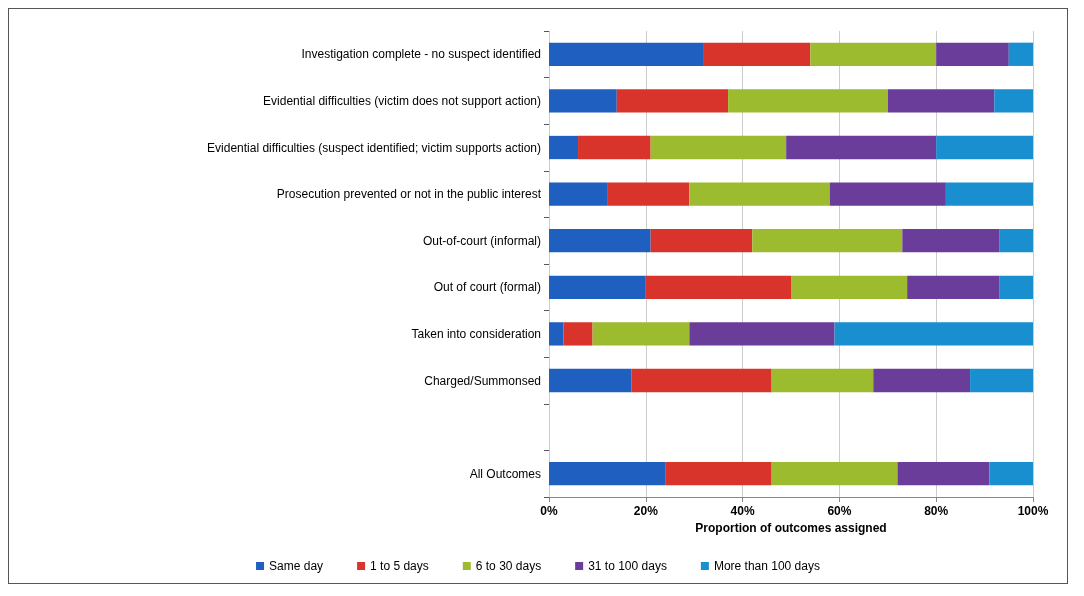 Image resolution: width=1084 pixels, height=596 pixels. Describe the element at coordinates (936, 511) in the screenshot. I see `x-tick-label: 80%` at that location.